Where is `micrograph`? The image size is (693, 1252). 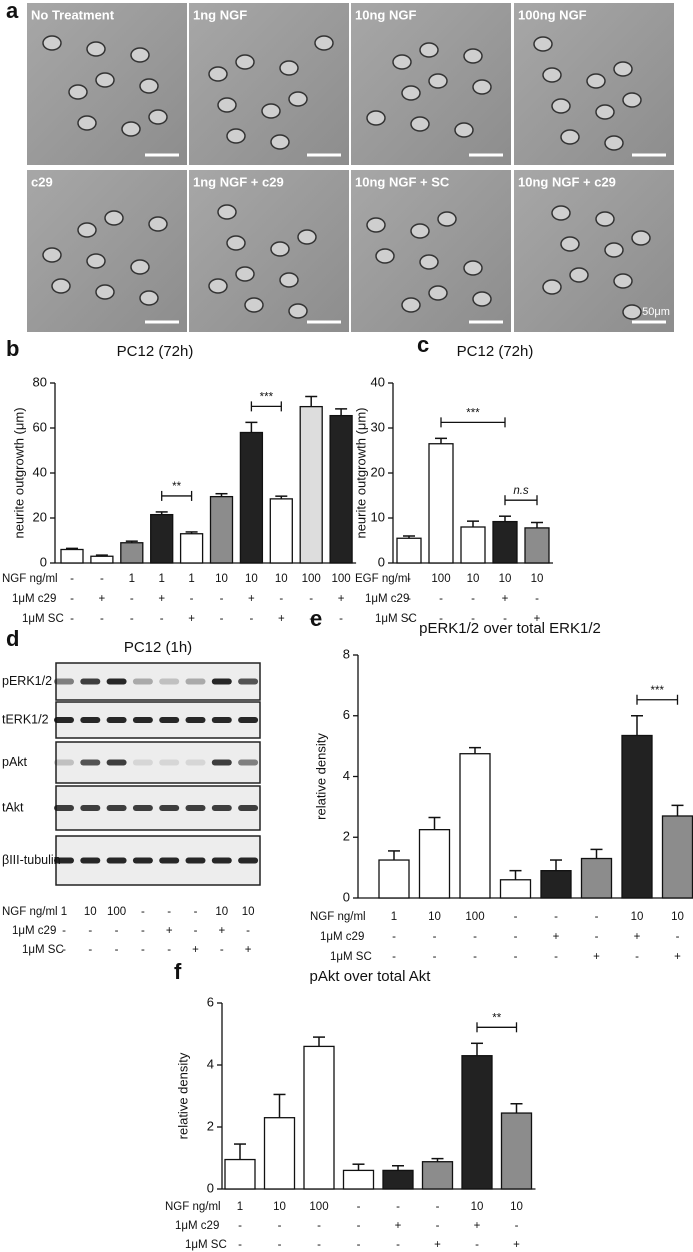 micrograph is located at coordinates (594, 251).